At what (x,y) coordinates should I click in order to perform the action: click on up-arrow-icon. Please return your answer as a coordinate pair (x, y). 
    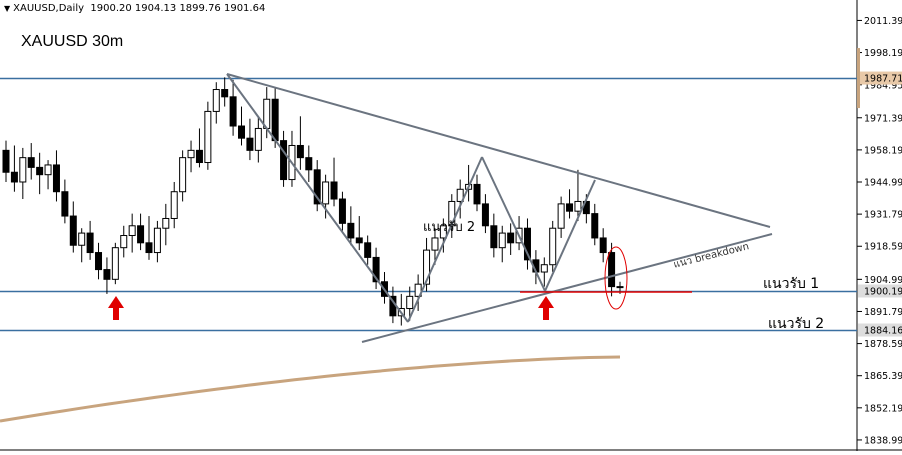
    Looking at the image, I should click on (116, 308).